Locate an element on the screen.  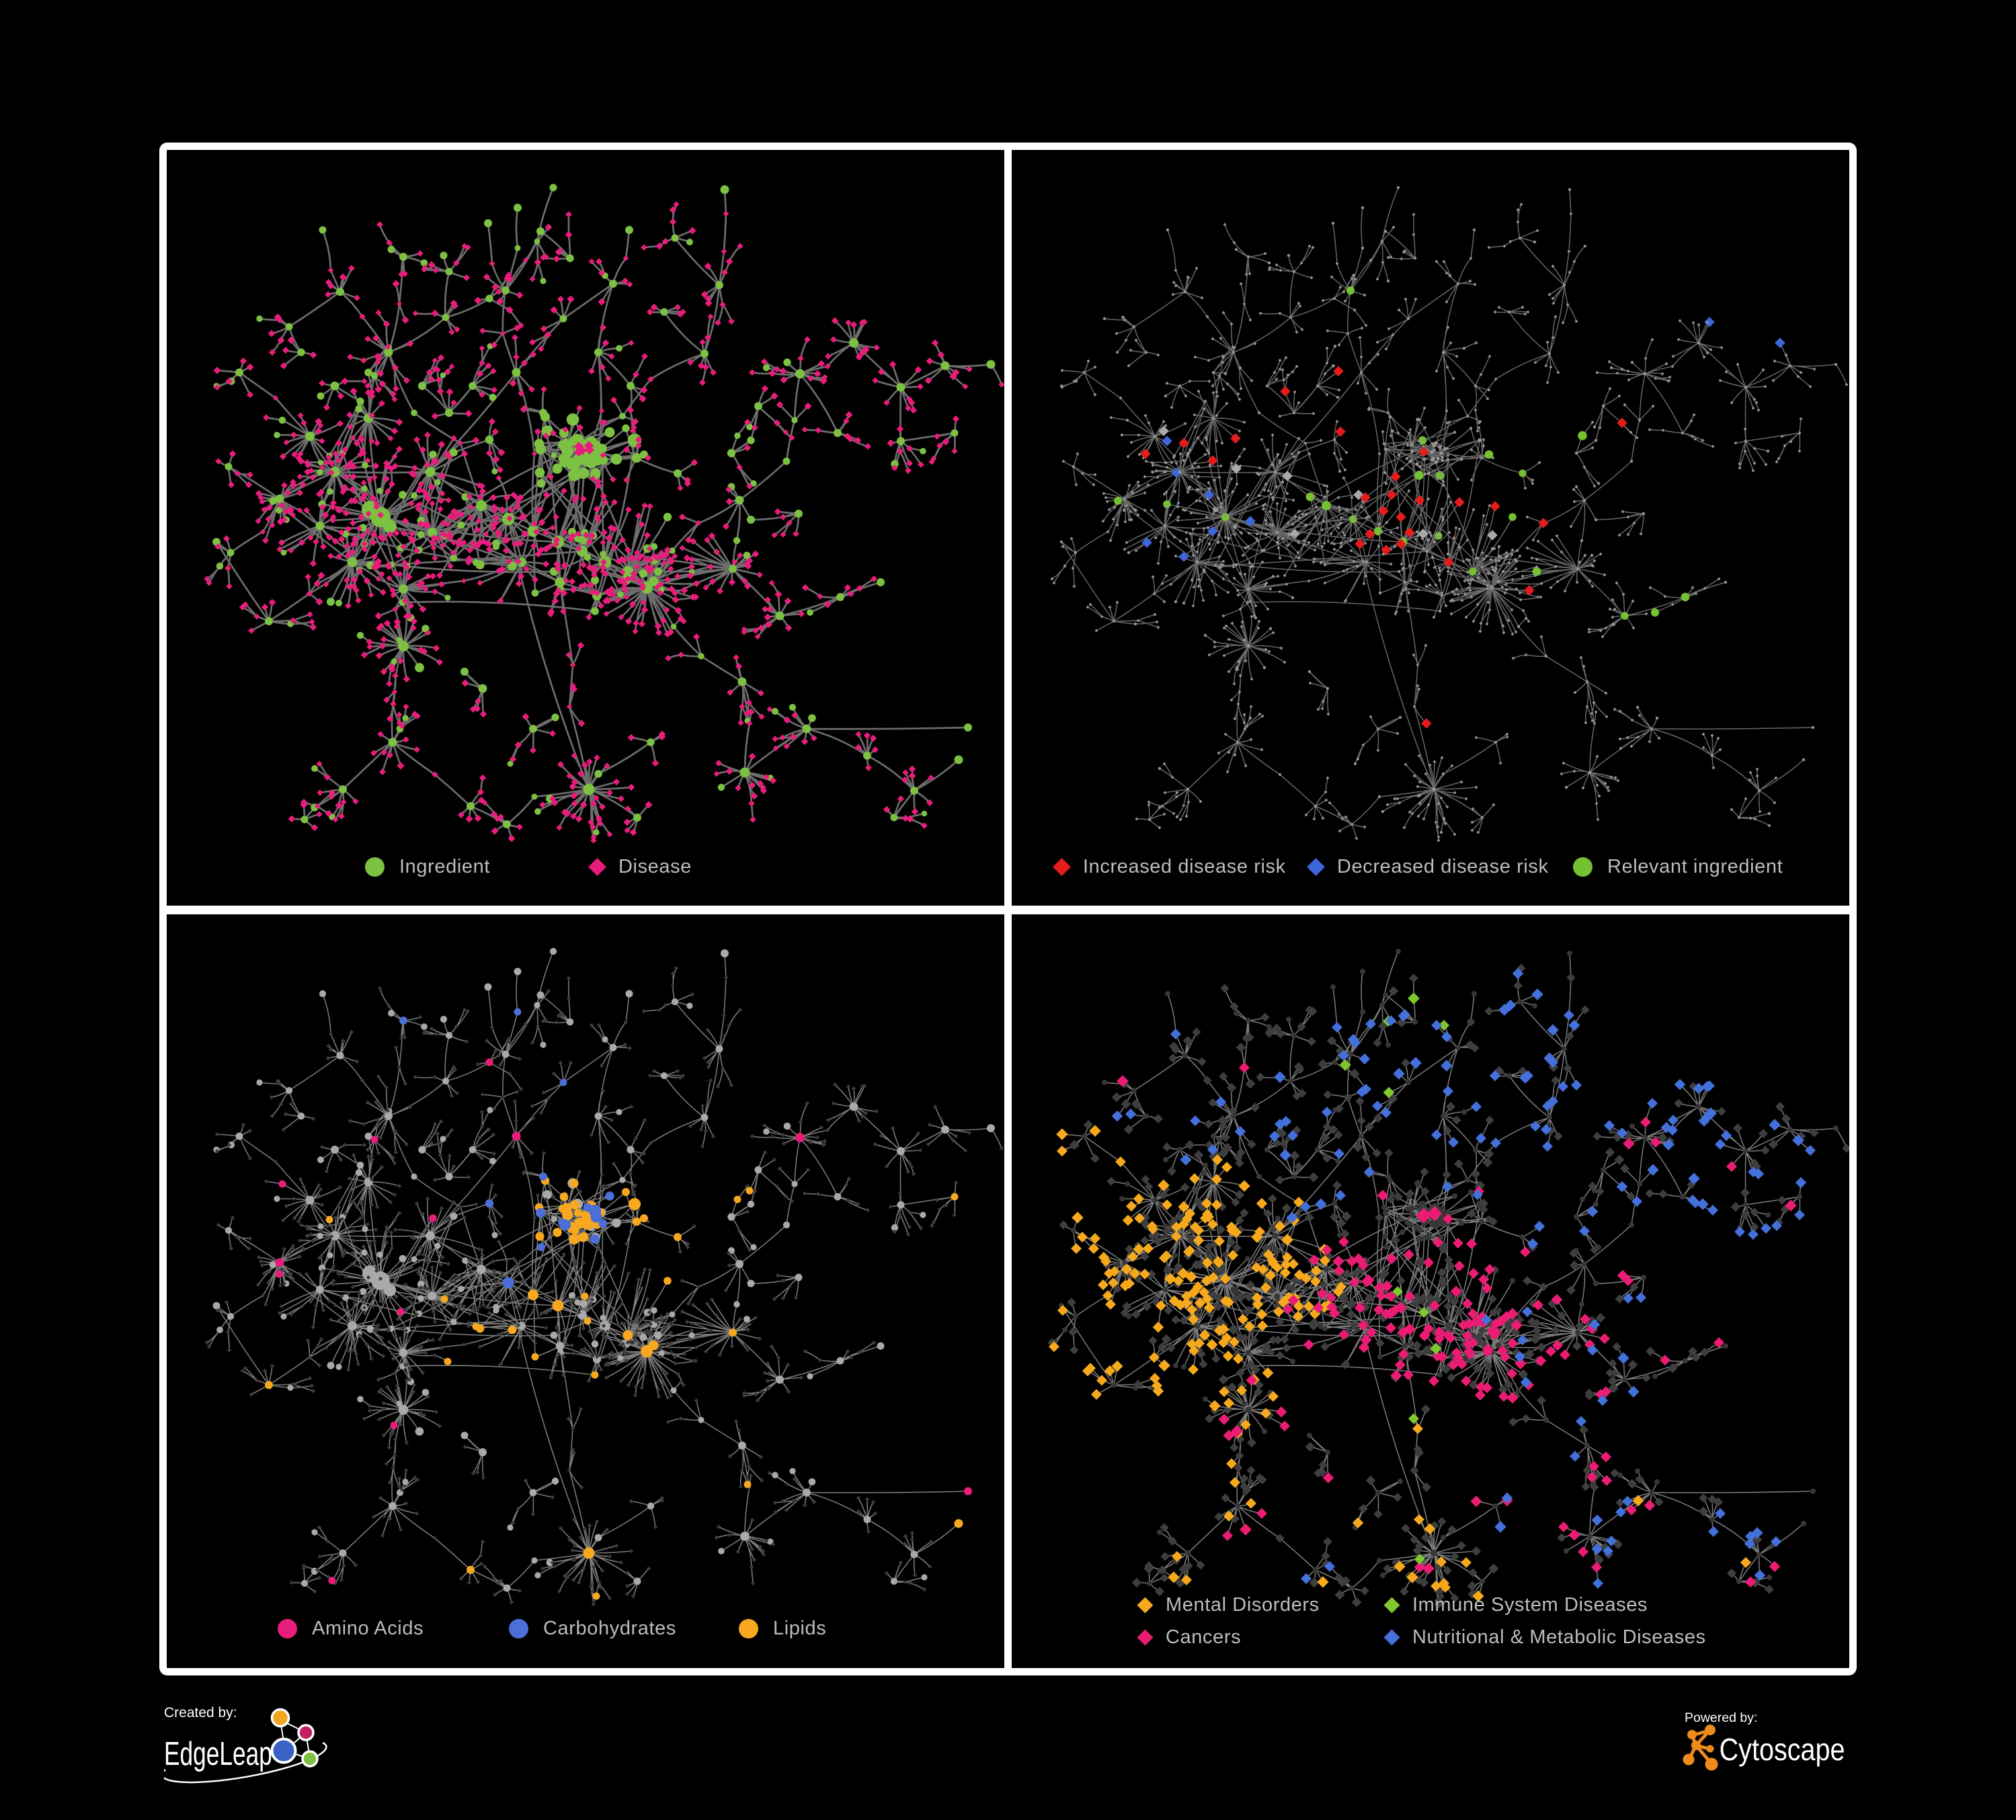
svg-text: Created by: is located at coordinates (200, 1712).